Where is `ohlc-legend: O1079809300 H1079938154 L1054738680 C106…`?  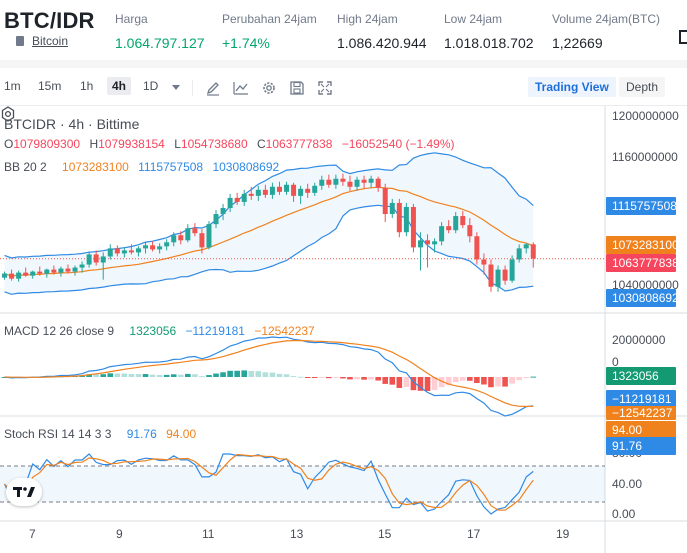 ohlc-legend: O1079809300 H1079938154 L1054738680 C106… is located at coordinates (229, 144).